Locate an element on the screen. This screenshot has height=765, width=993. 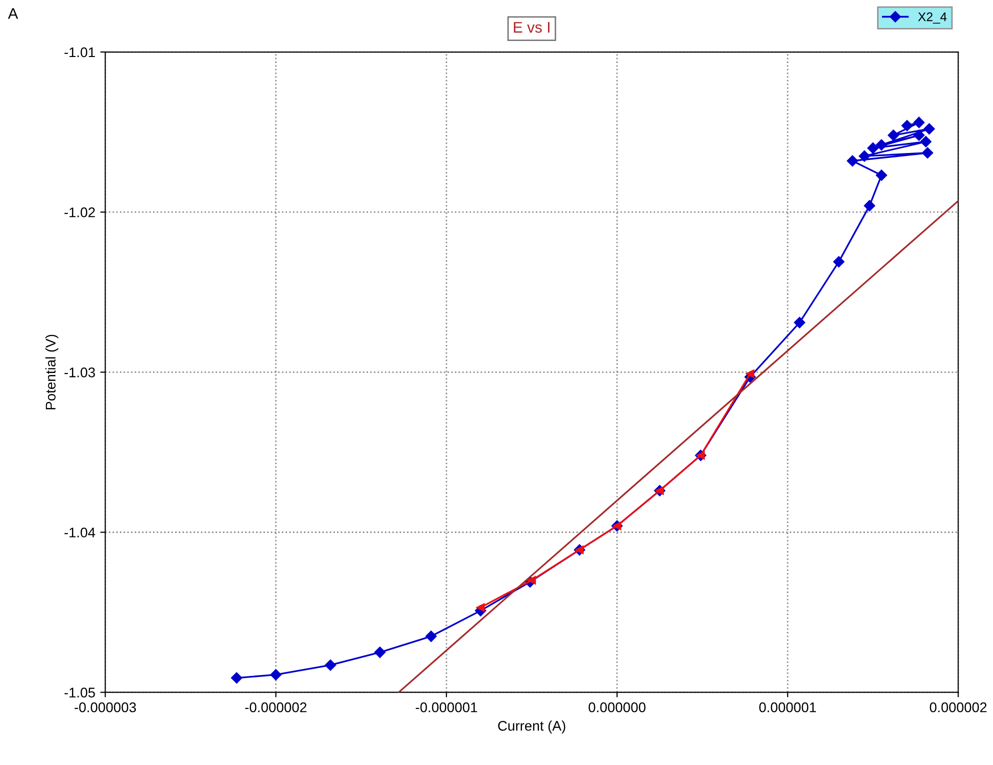
x-axis-title: Current (A) is located at coordinates (532, 727).